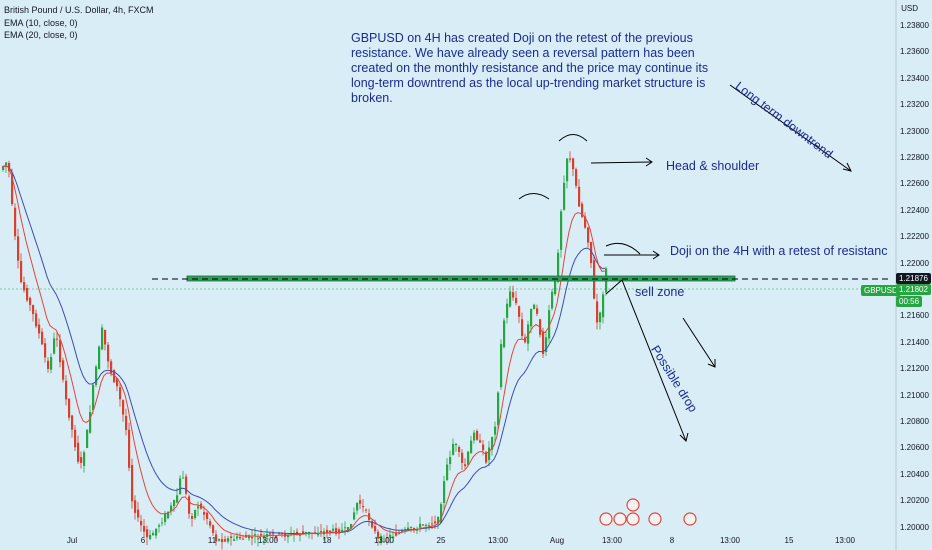  I want to click on y-tick-label: 1.20800, so click(914, 421).